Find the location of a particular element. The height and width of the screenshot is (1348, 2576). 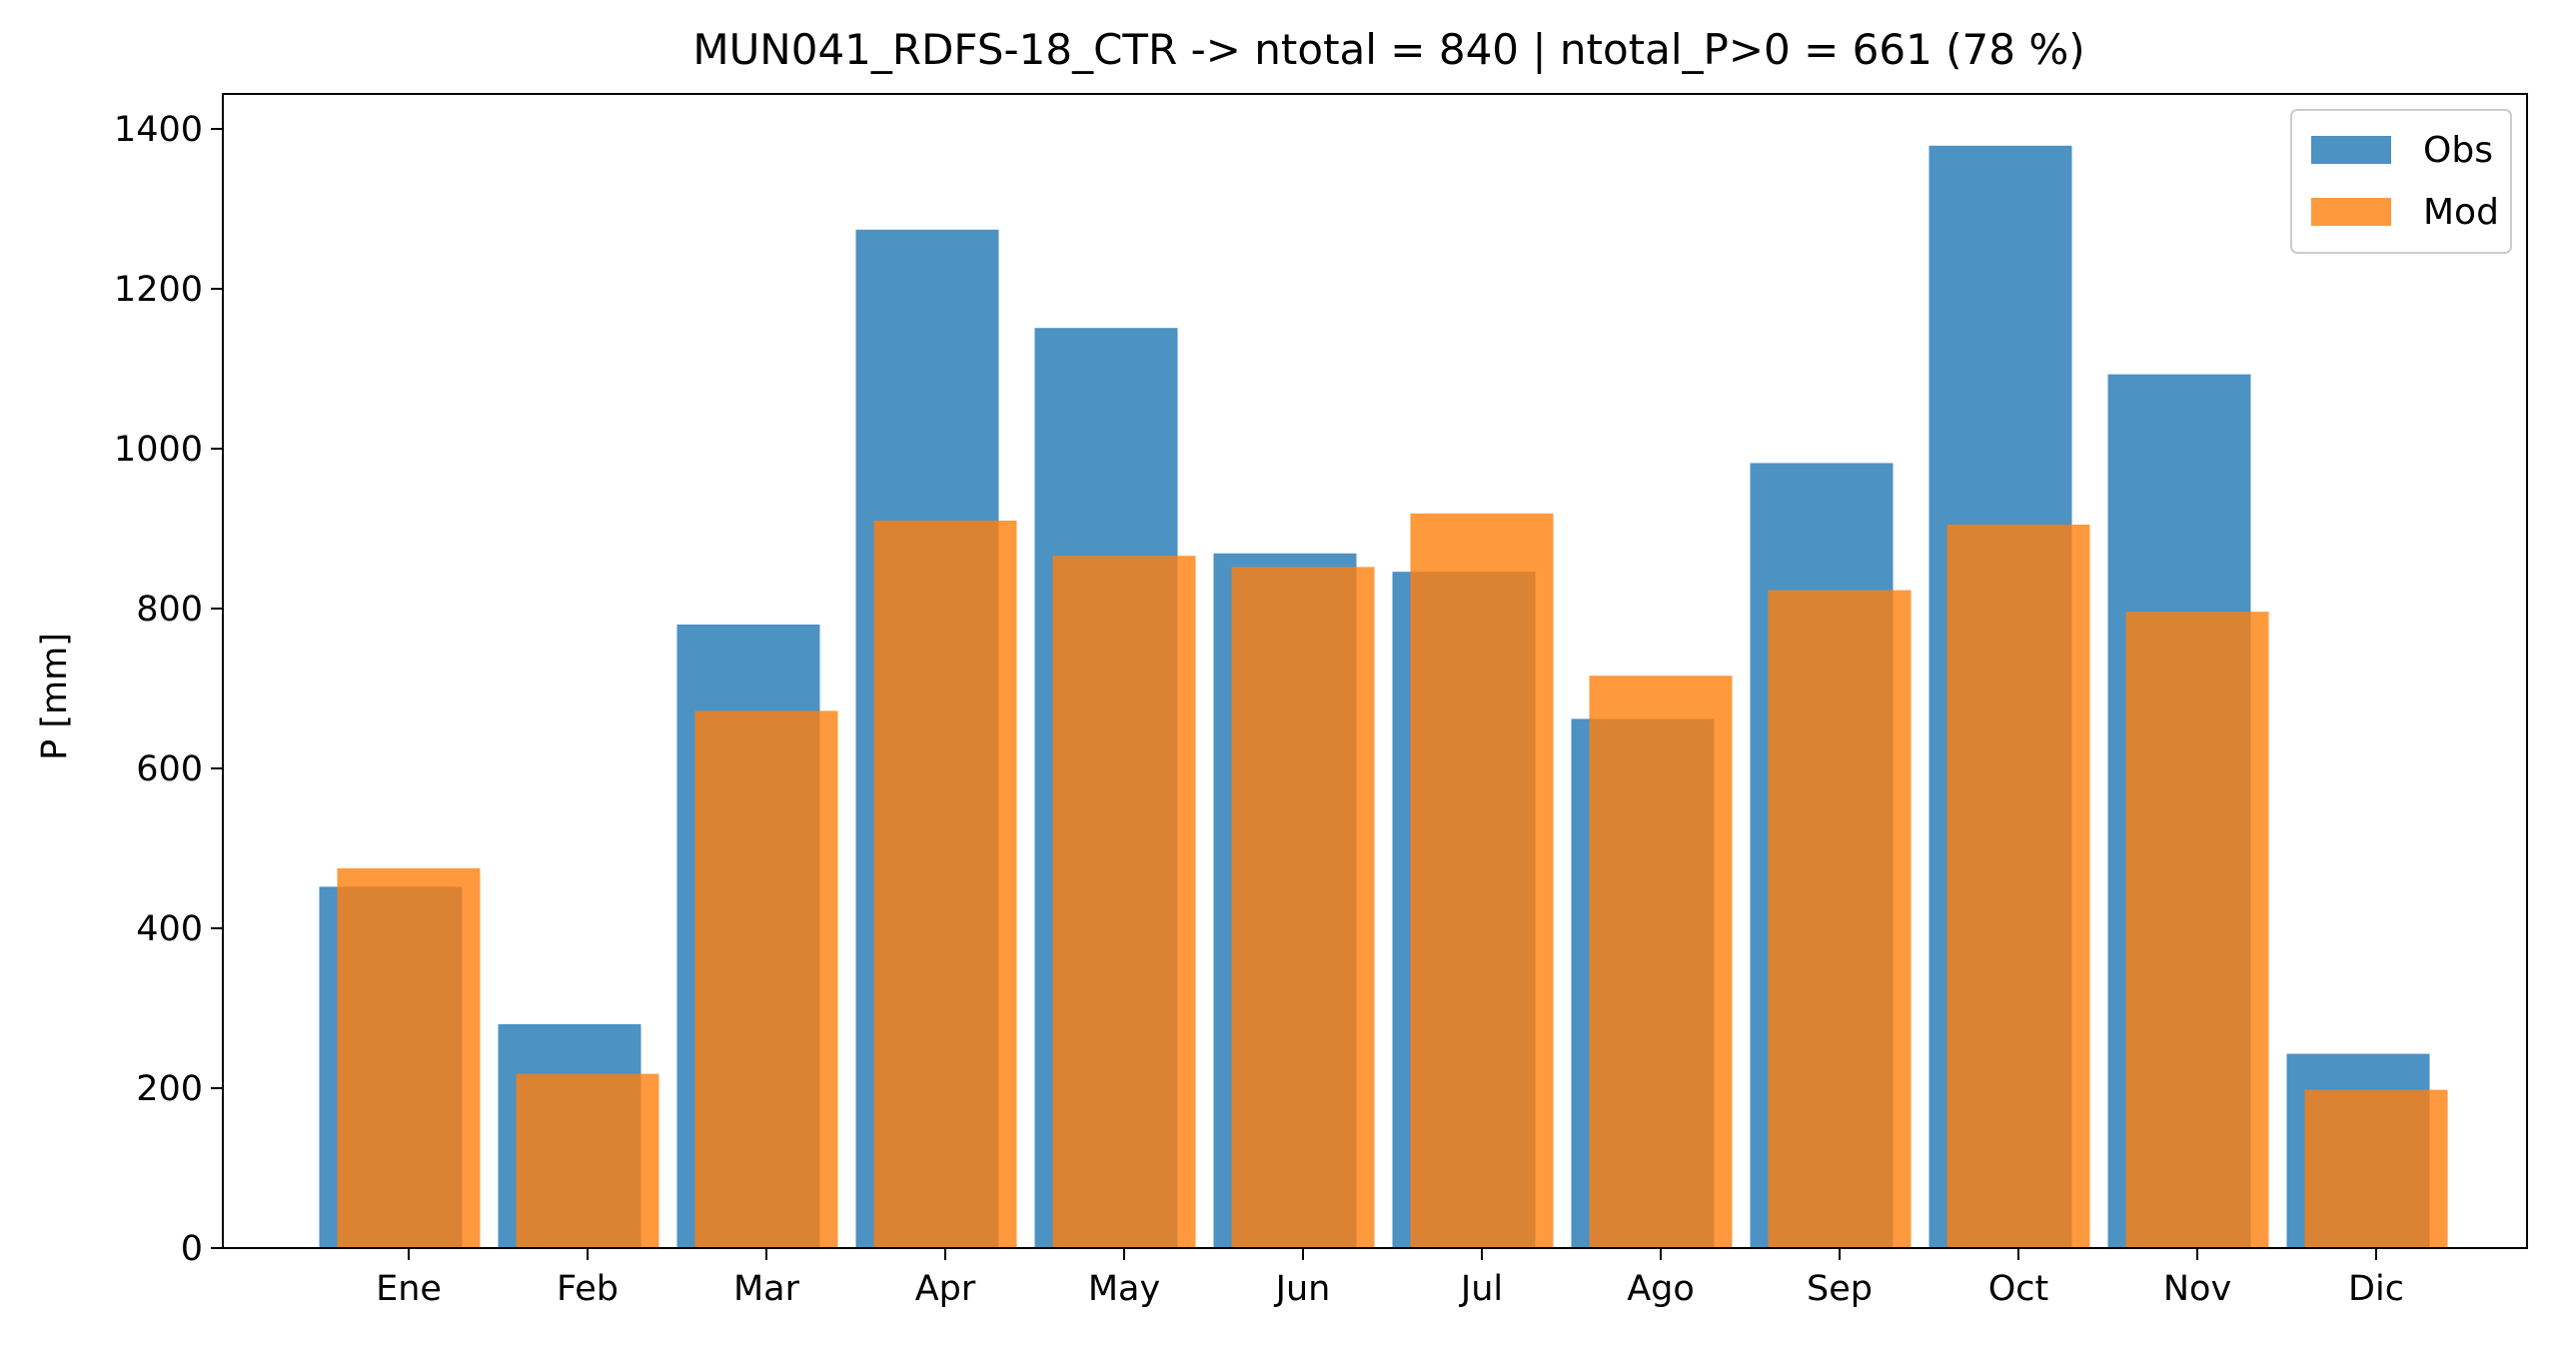

y-tick-label: 0 is located at coordinates (192, 1249).